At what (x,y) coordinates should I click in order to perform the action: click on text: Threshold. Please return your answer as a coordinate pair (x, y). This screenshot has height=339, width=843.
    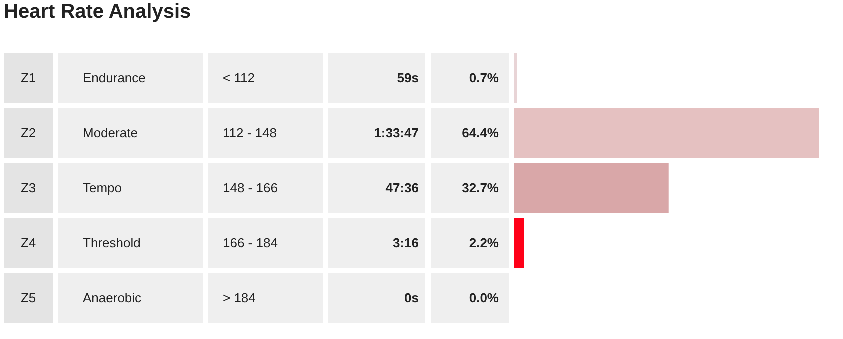
    Looking at the image, I should click on (112, 243).